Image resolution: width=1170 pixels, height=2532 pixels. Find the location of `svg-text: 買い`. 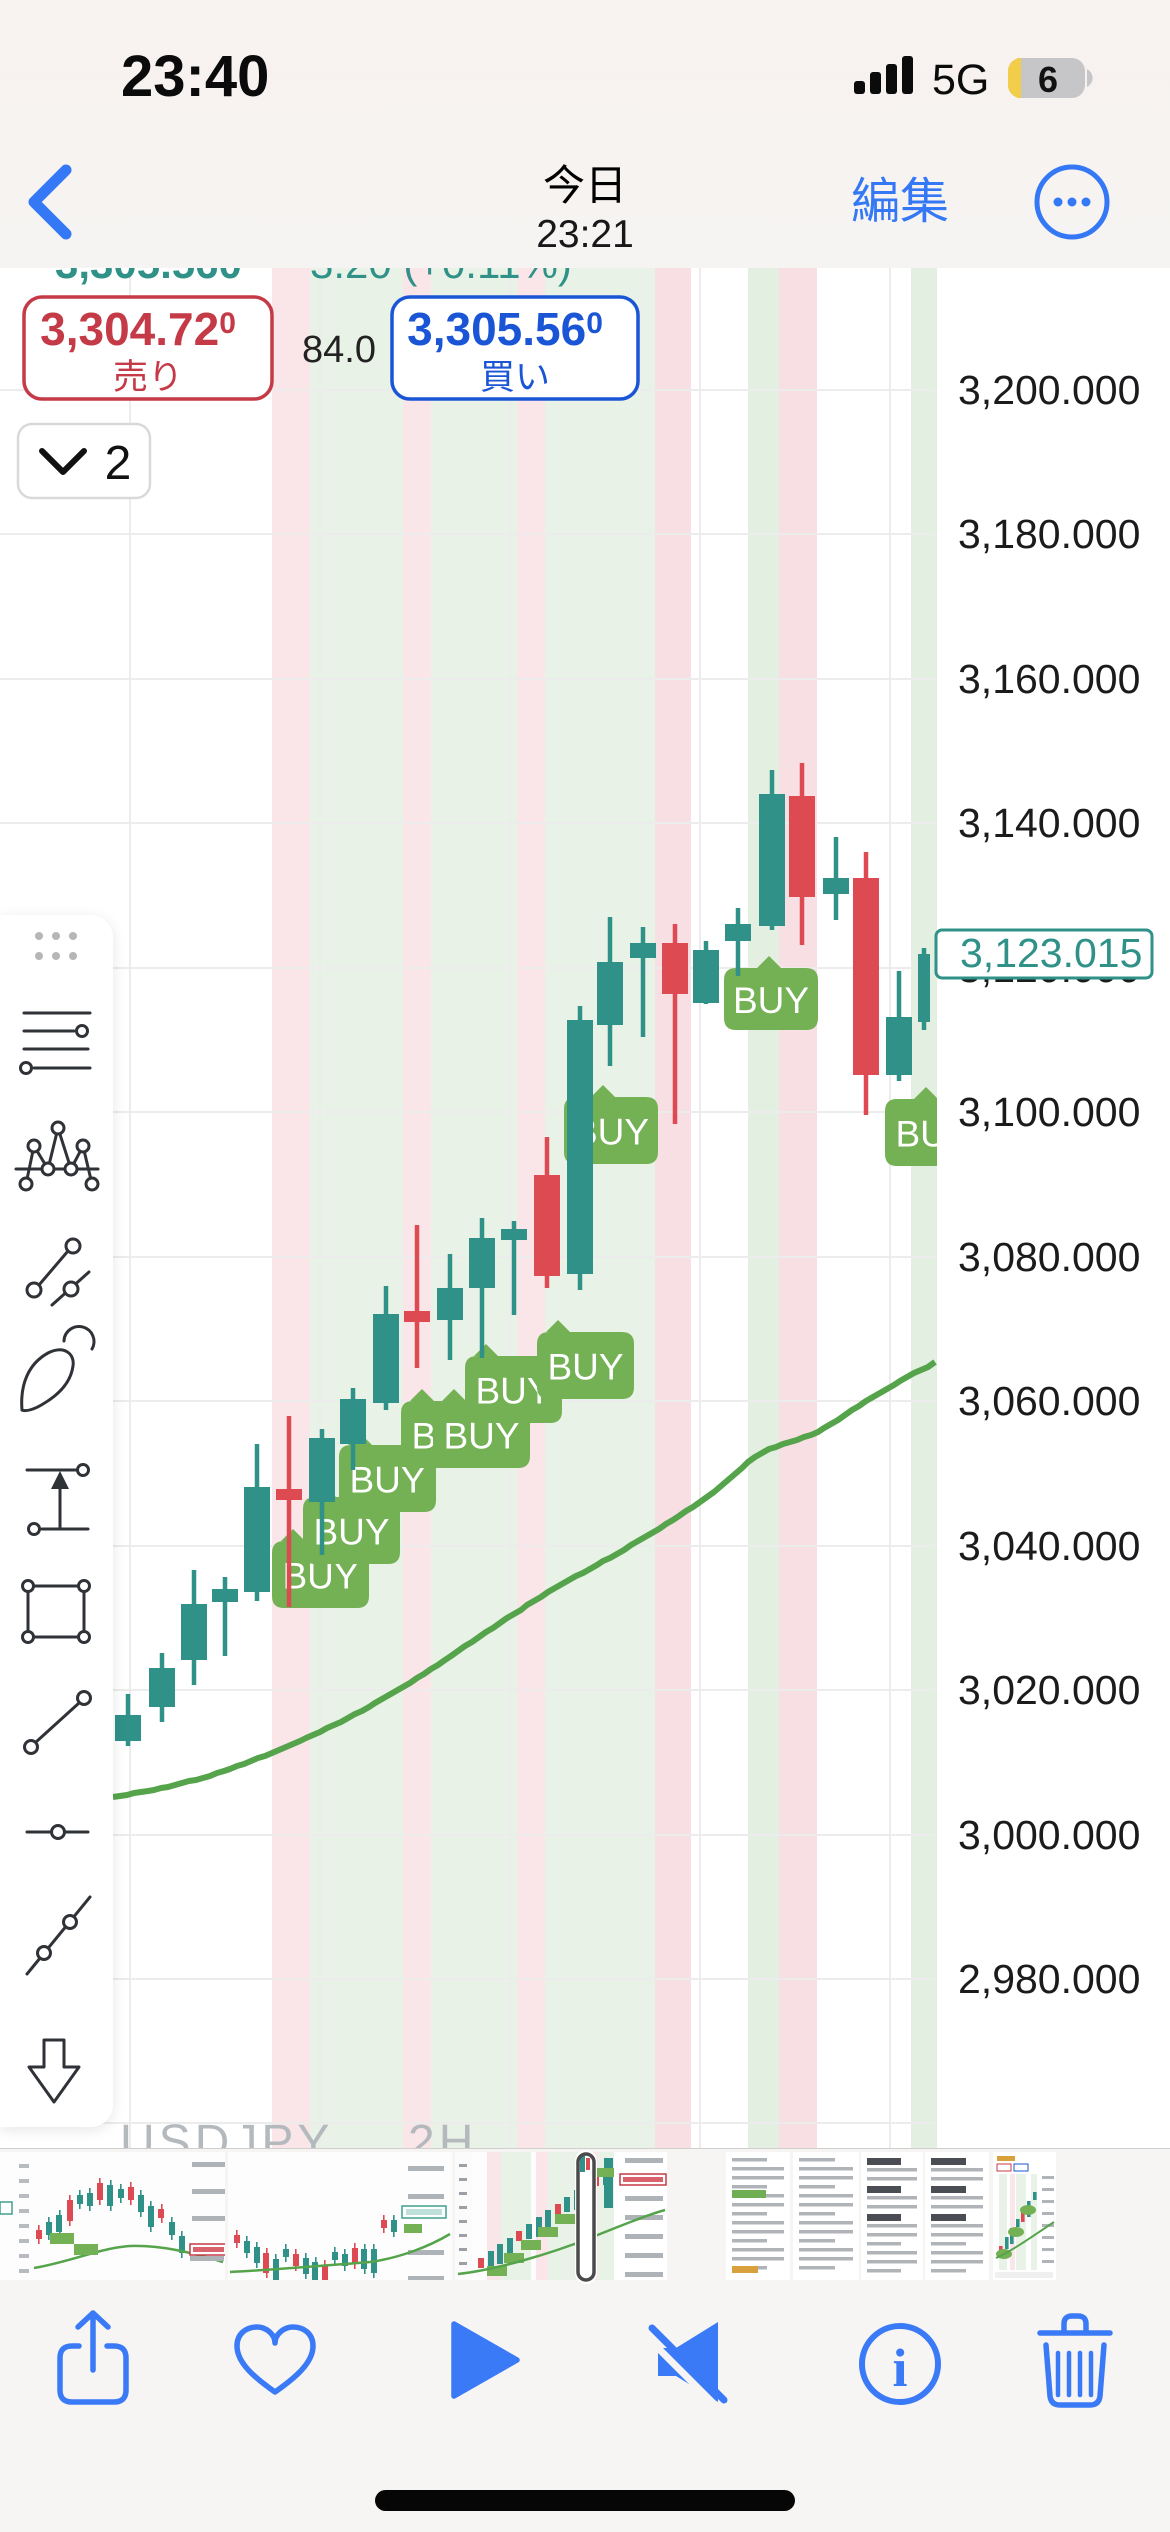

svg-text: 買い is located at coordinates (515, 377).